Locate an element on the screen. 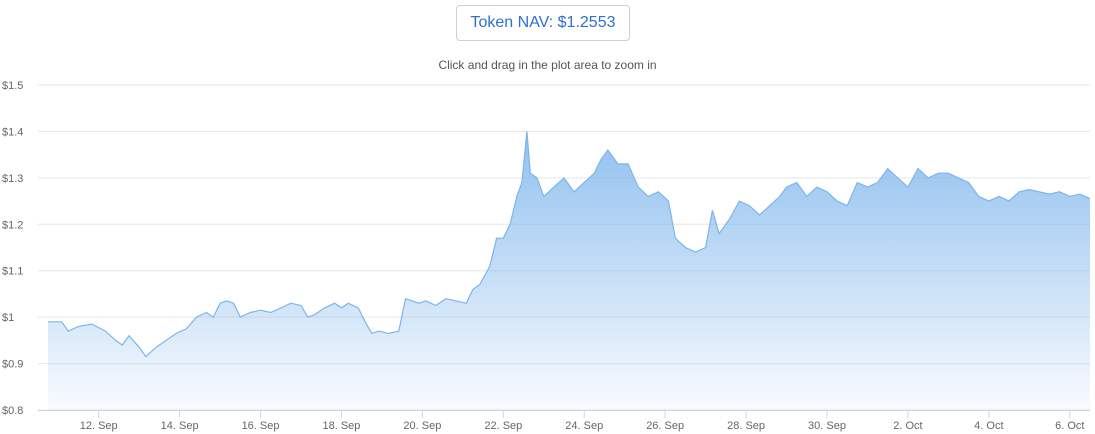 The height and width of the screenshot is (434, 1095). x-tick-label: 22. Sep is located at coordinates (503, 426).